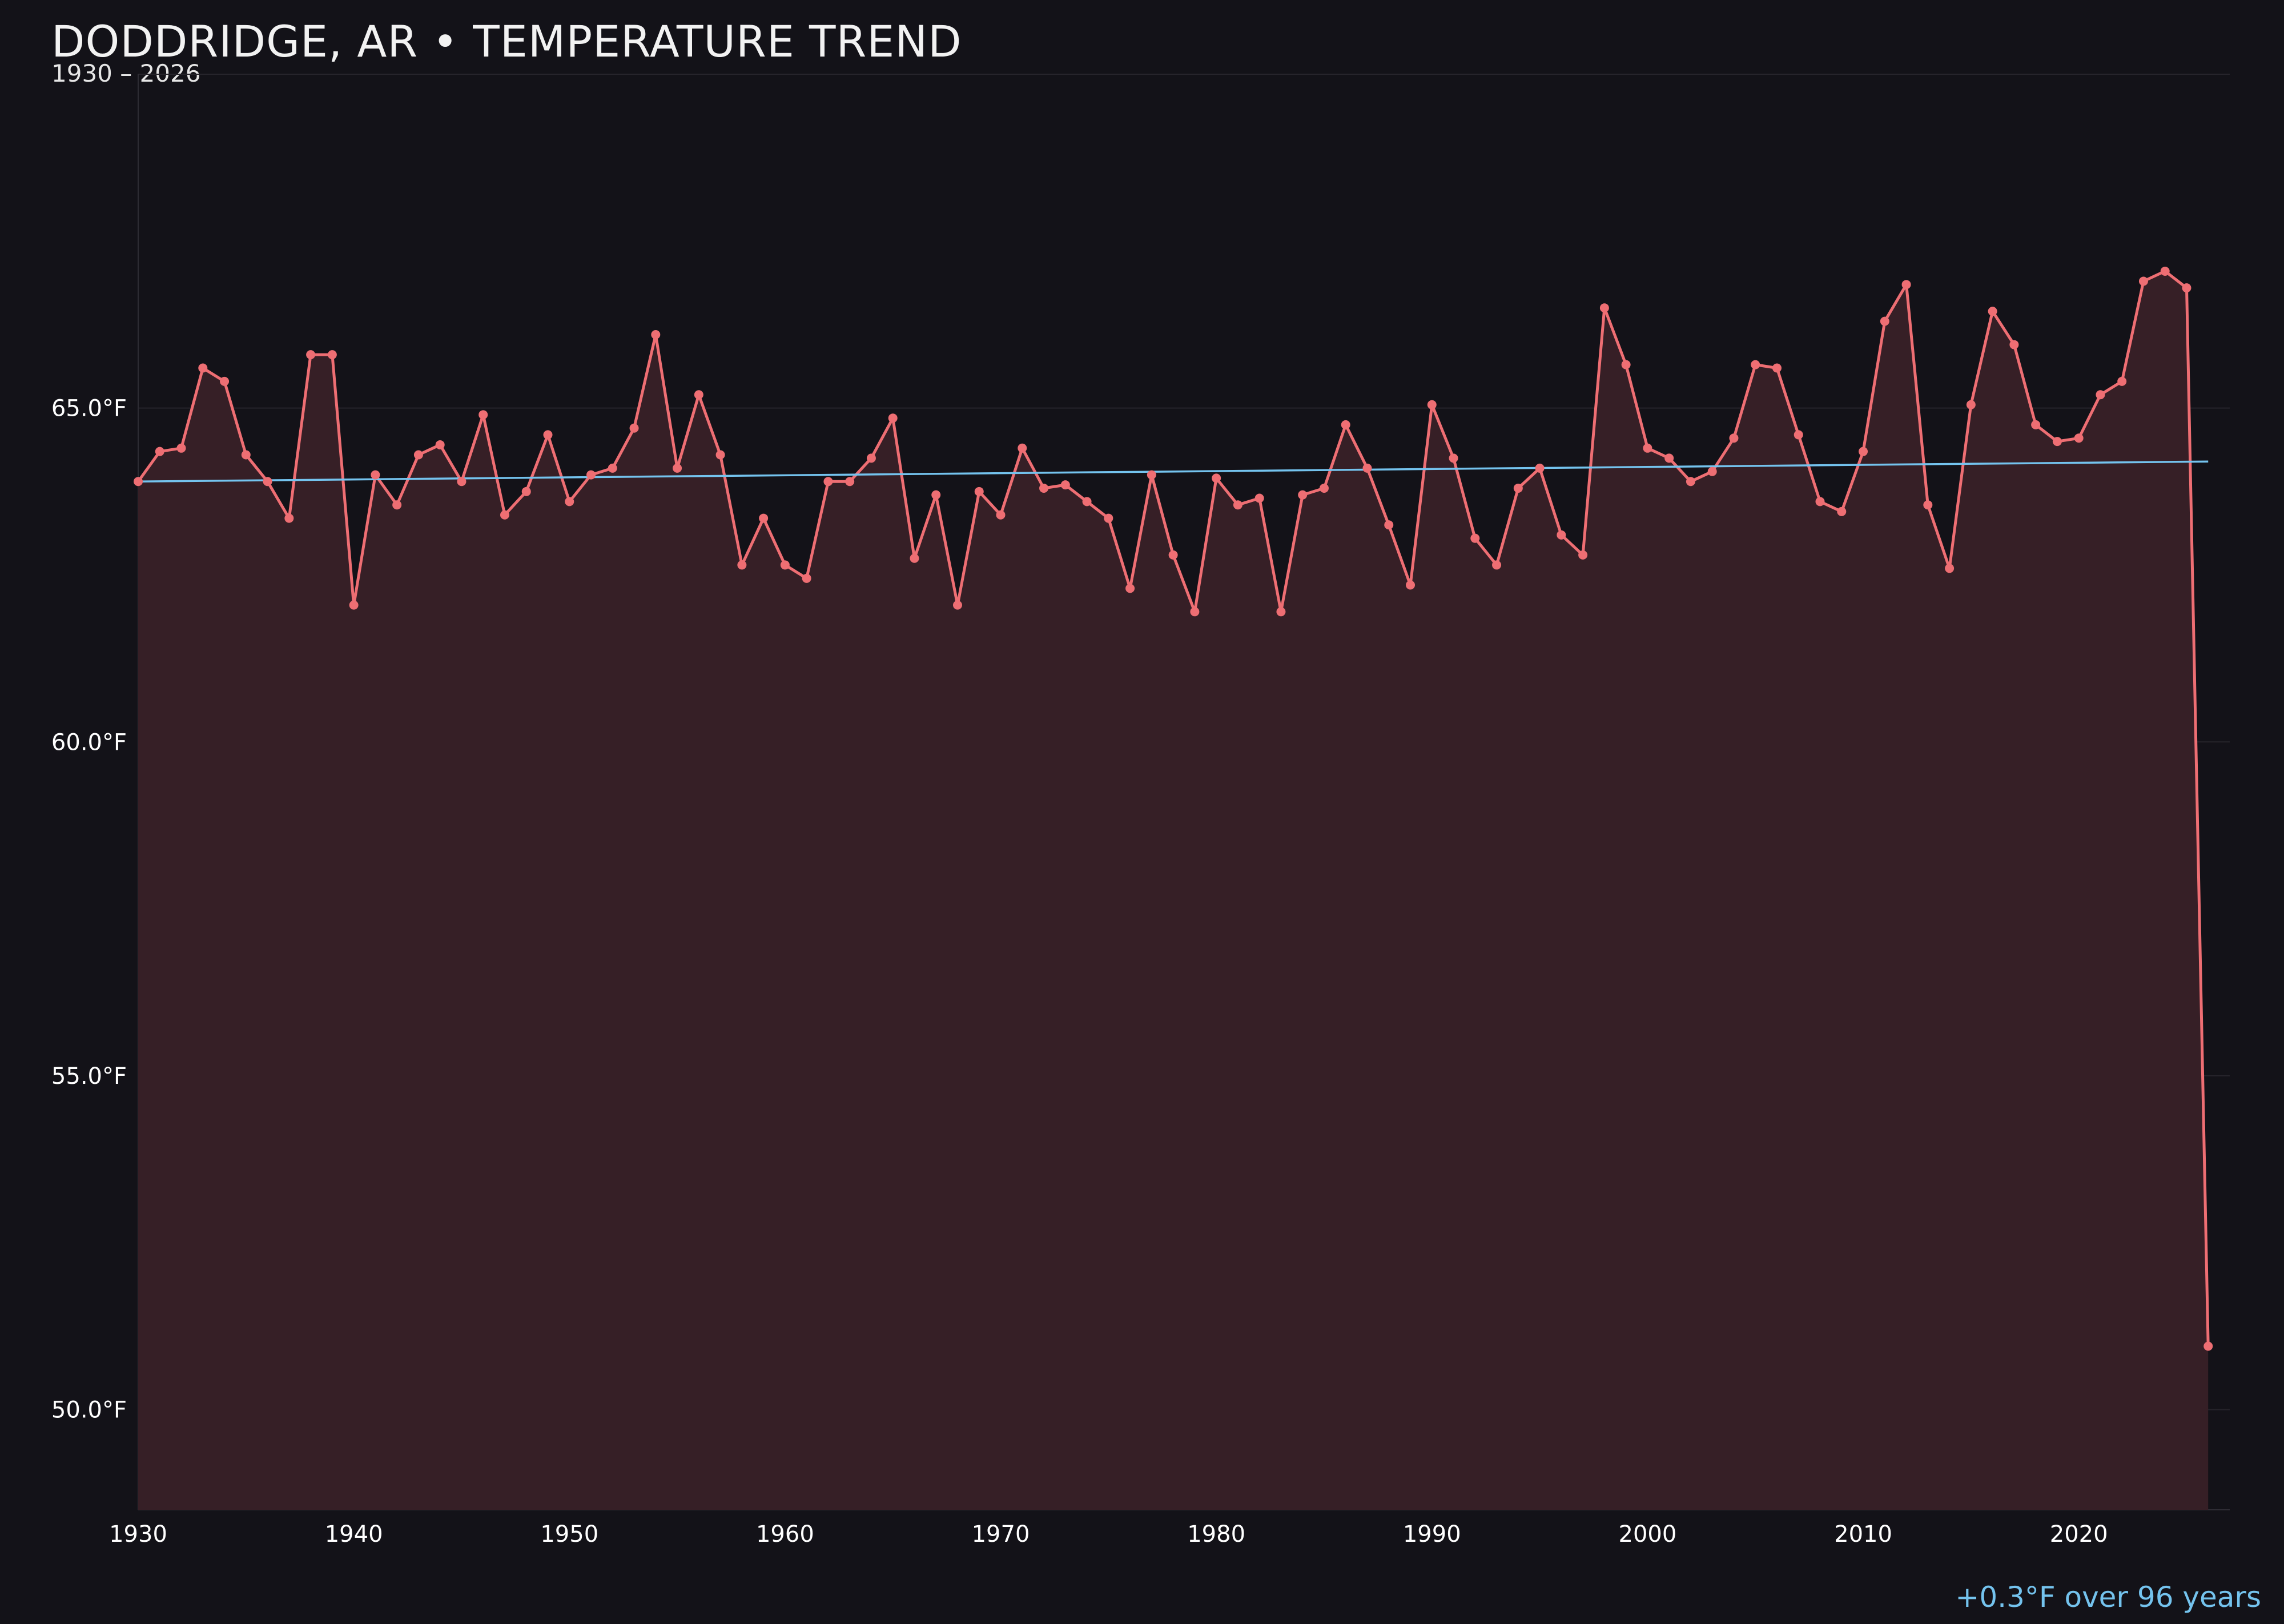 This screenshot has width=2284, height=1624. What do you see at coordinates (354, 1534) in the screenshot?
I see `x-tick-label: 1940` at bounding box center [354, 1534].